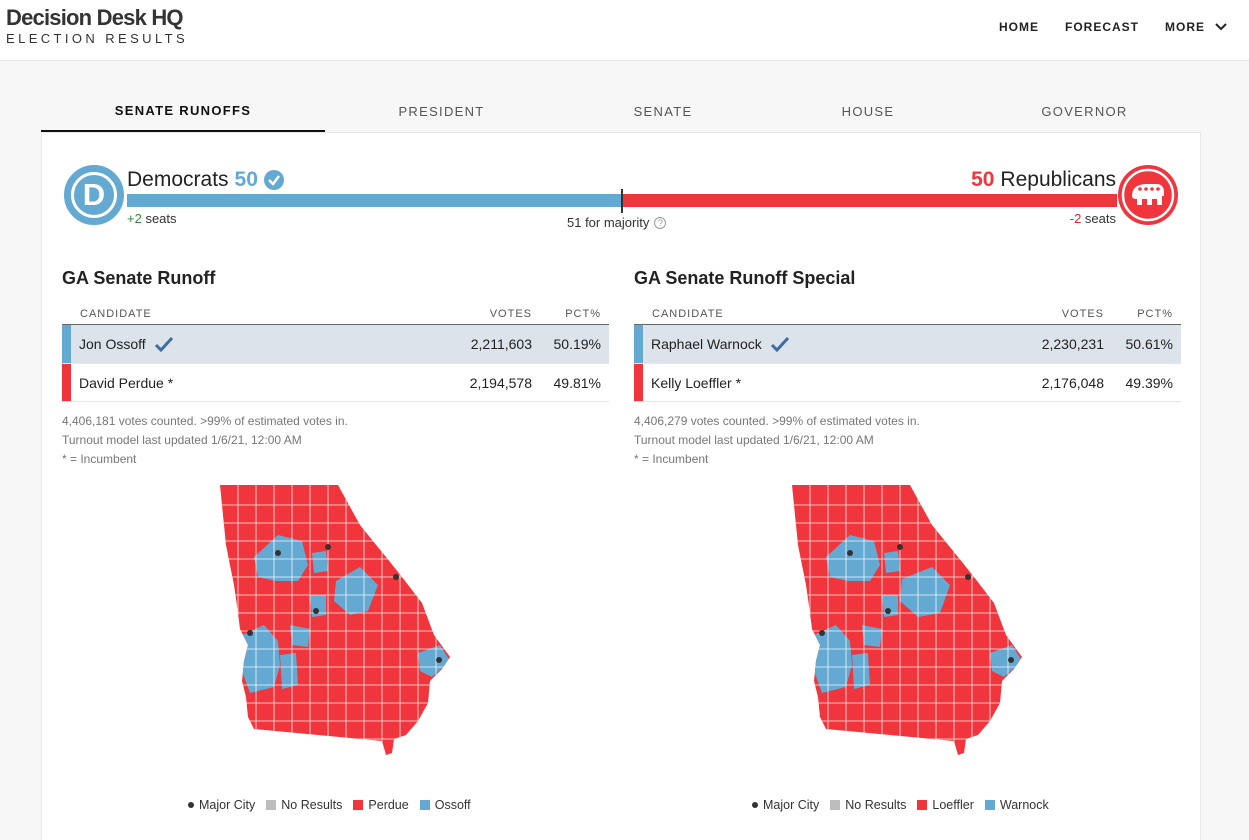  I want to click on tab-senate: SENATE, so click(663, 111).